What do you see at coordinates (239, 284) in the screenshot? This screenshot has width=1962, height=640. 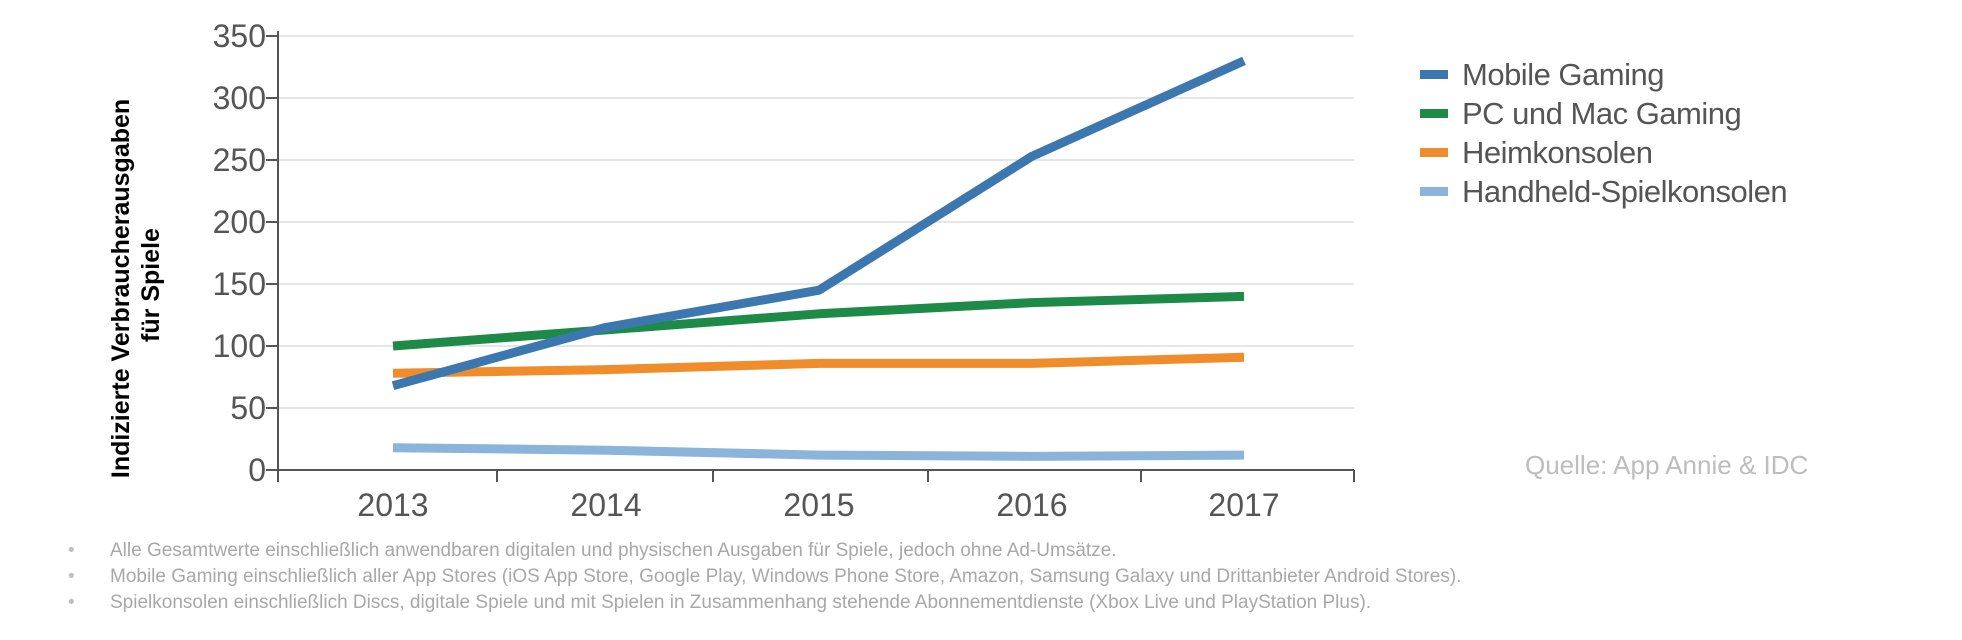 I see `y-tick-label: 150` at bounding box center [239, 284].